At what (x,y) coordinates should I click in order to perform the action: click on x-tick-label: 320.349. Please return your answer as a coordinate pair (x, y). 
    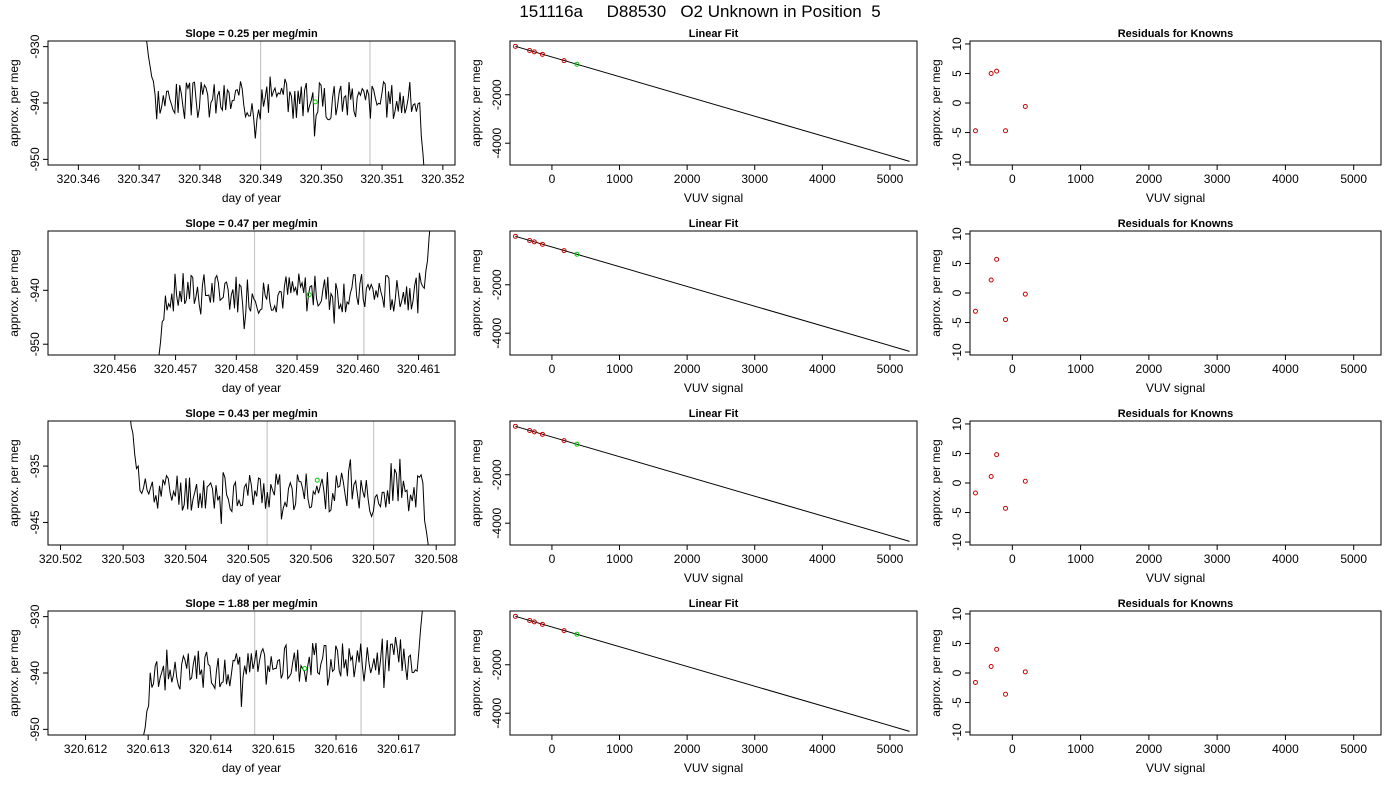
    Looking at the image, I should click on (261, 179).